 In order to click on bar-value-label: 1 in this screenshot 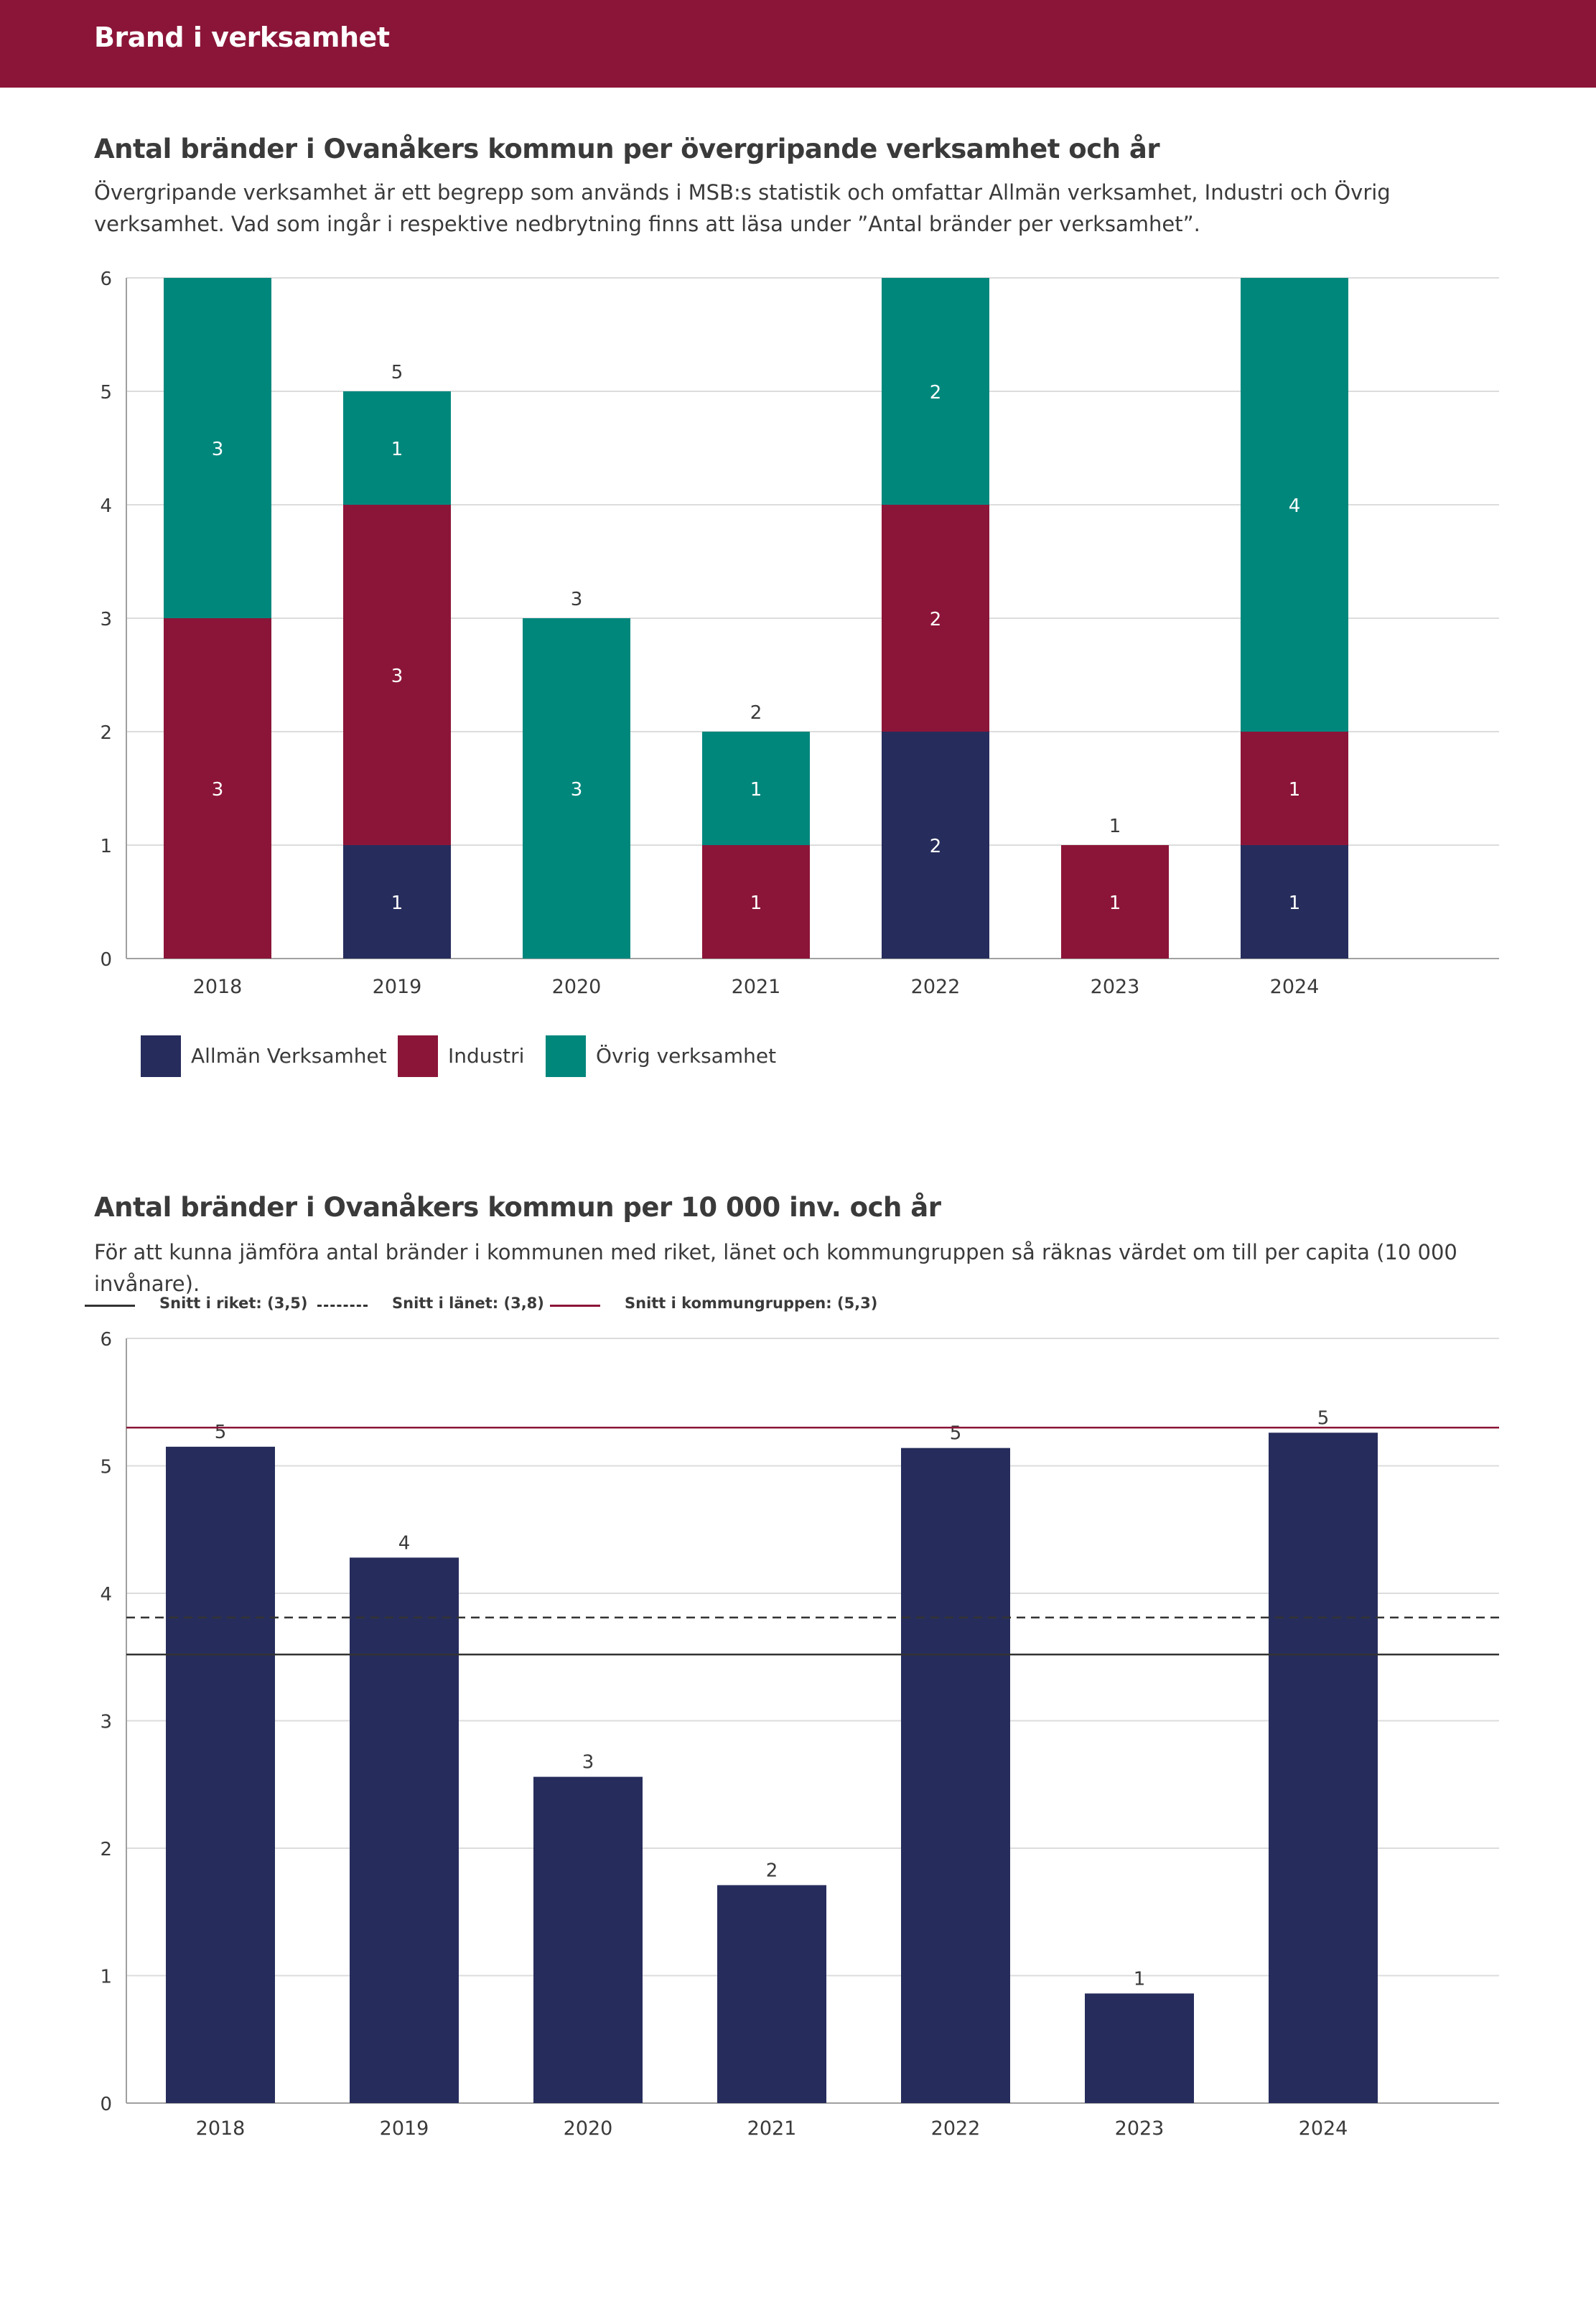, I will do `click(1140, 1979)`.